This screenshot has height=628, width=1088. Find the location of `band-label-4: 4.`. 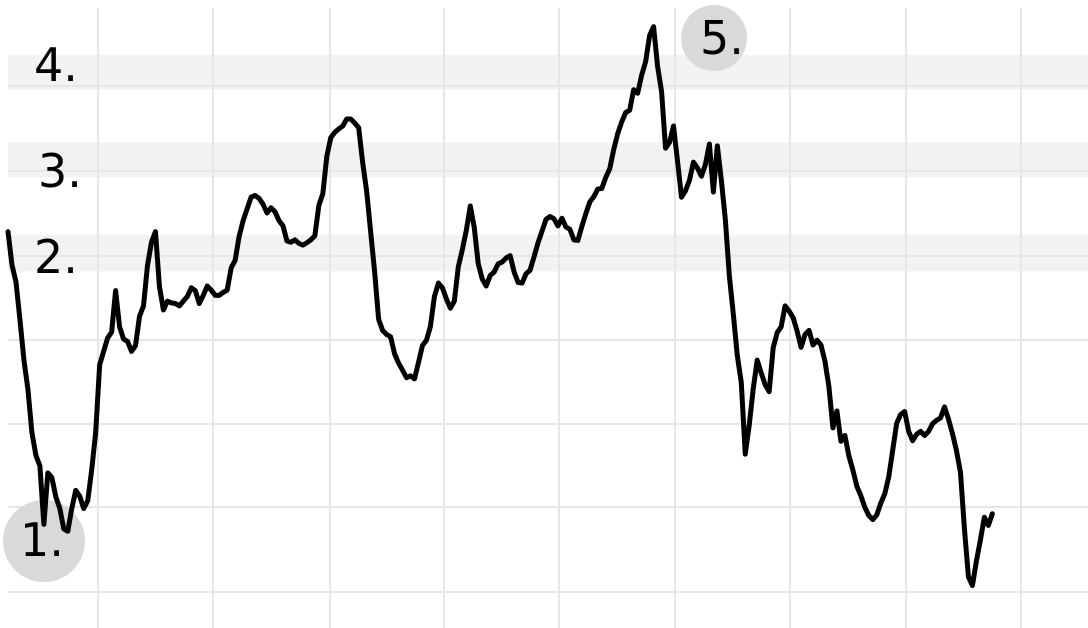

band-label-4: 4. is located at coordinates (56, 65).